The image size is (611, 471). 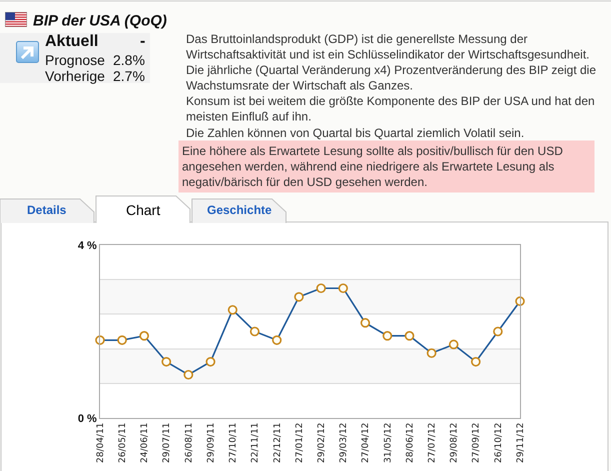 I want to click on chart-title: BIP der USA (QoQ), so click(x=100, y=21).